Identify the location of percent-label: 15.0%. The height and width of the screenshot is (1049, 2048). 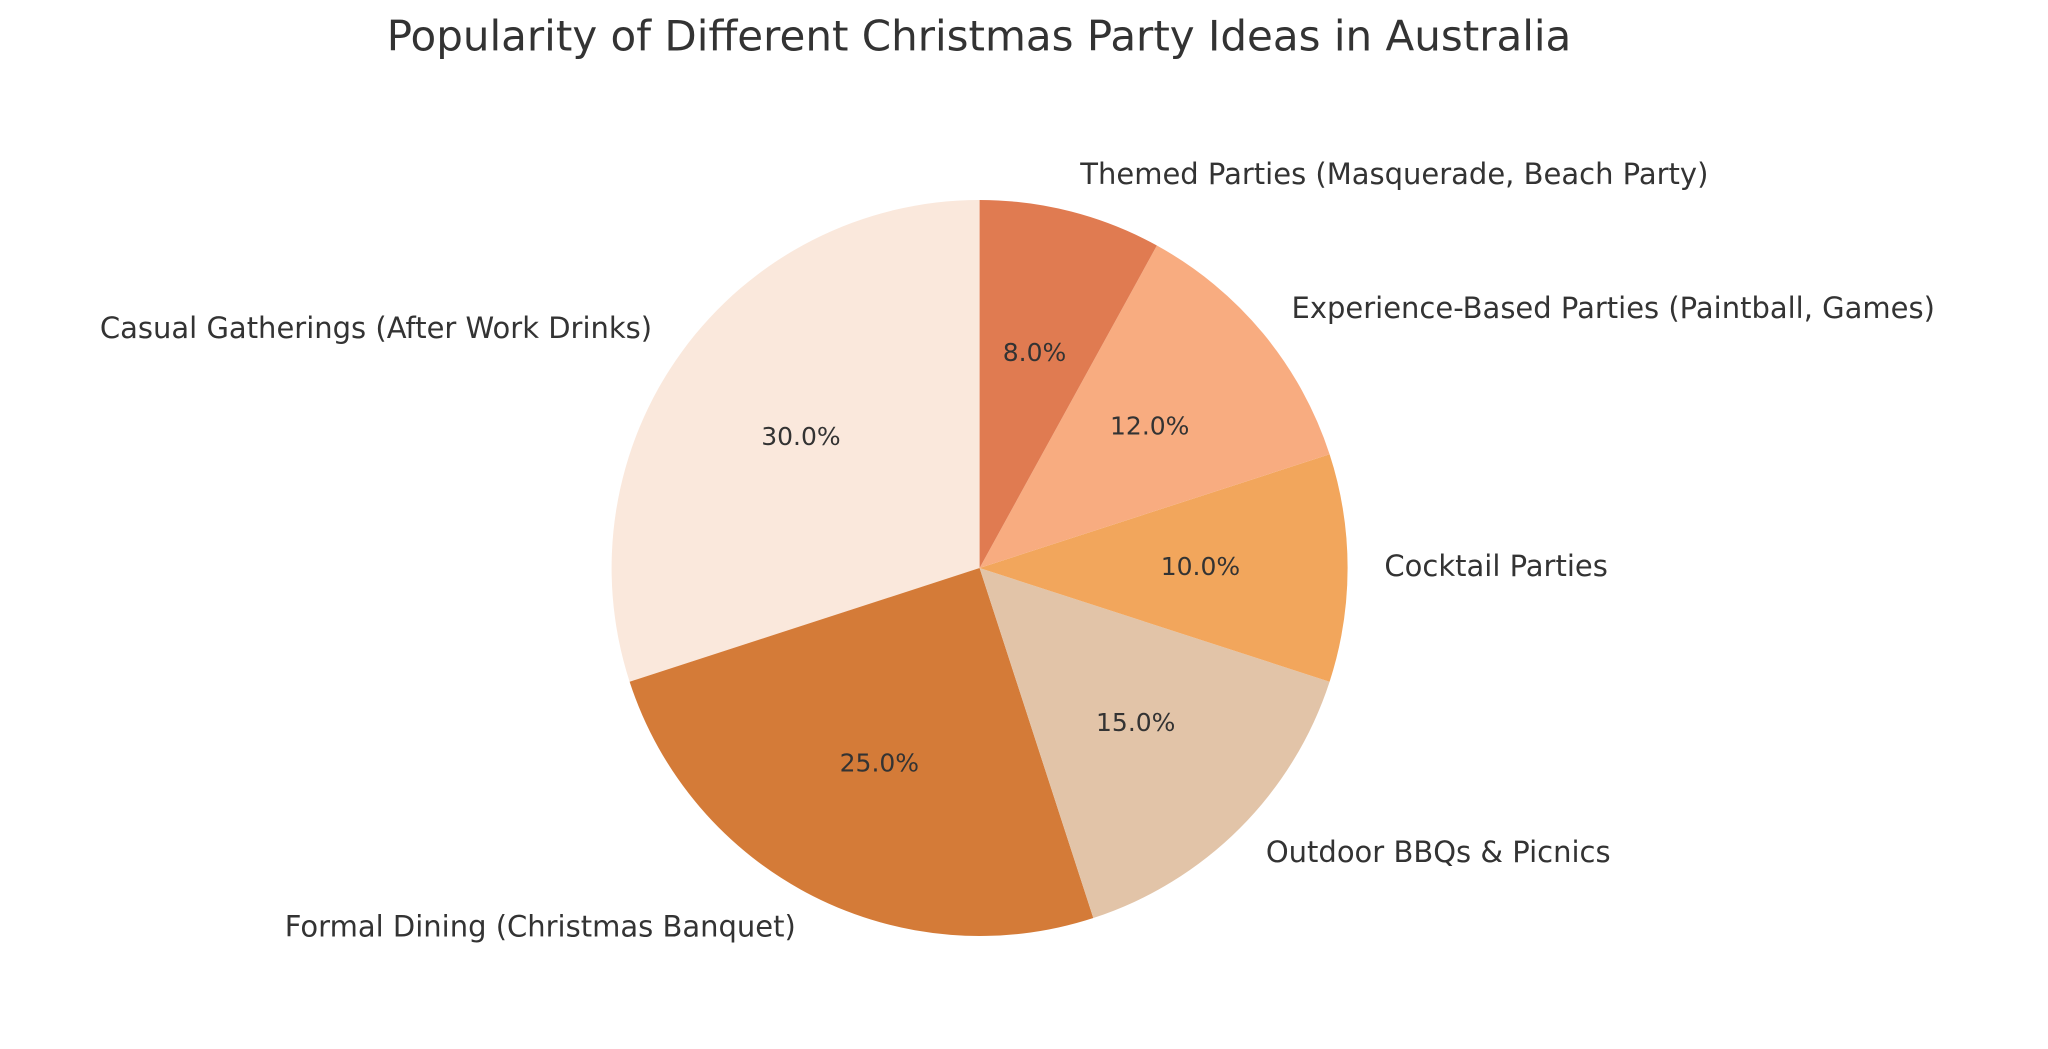
(1135, 722).